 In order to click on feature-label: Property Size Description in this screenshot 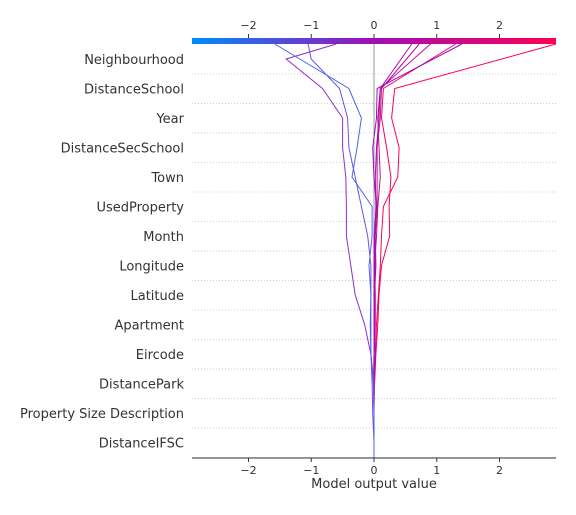, I will do `click(102, 414)`.